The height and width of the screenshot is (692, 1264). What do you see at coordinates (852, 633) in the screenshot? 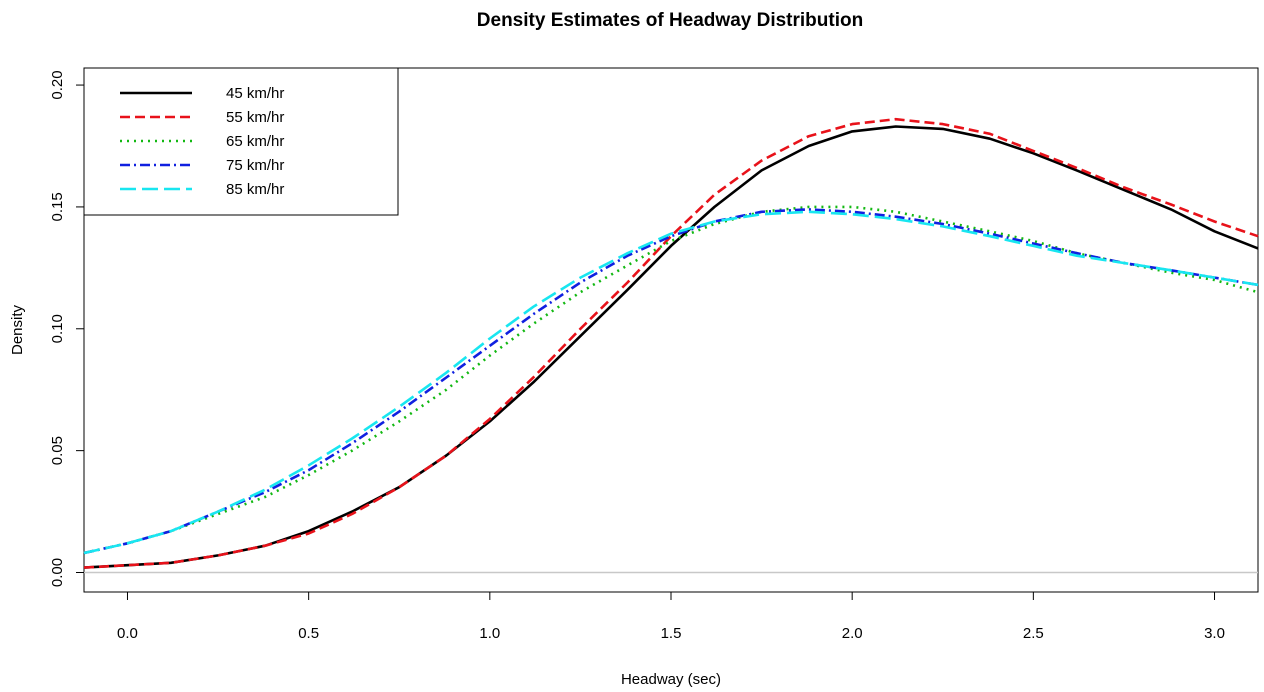
I see `x-tick-label: 2.0` at bounding box center [852, 633].